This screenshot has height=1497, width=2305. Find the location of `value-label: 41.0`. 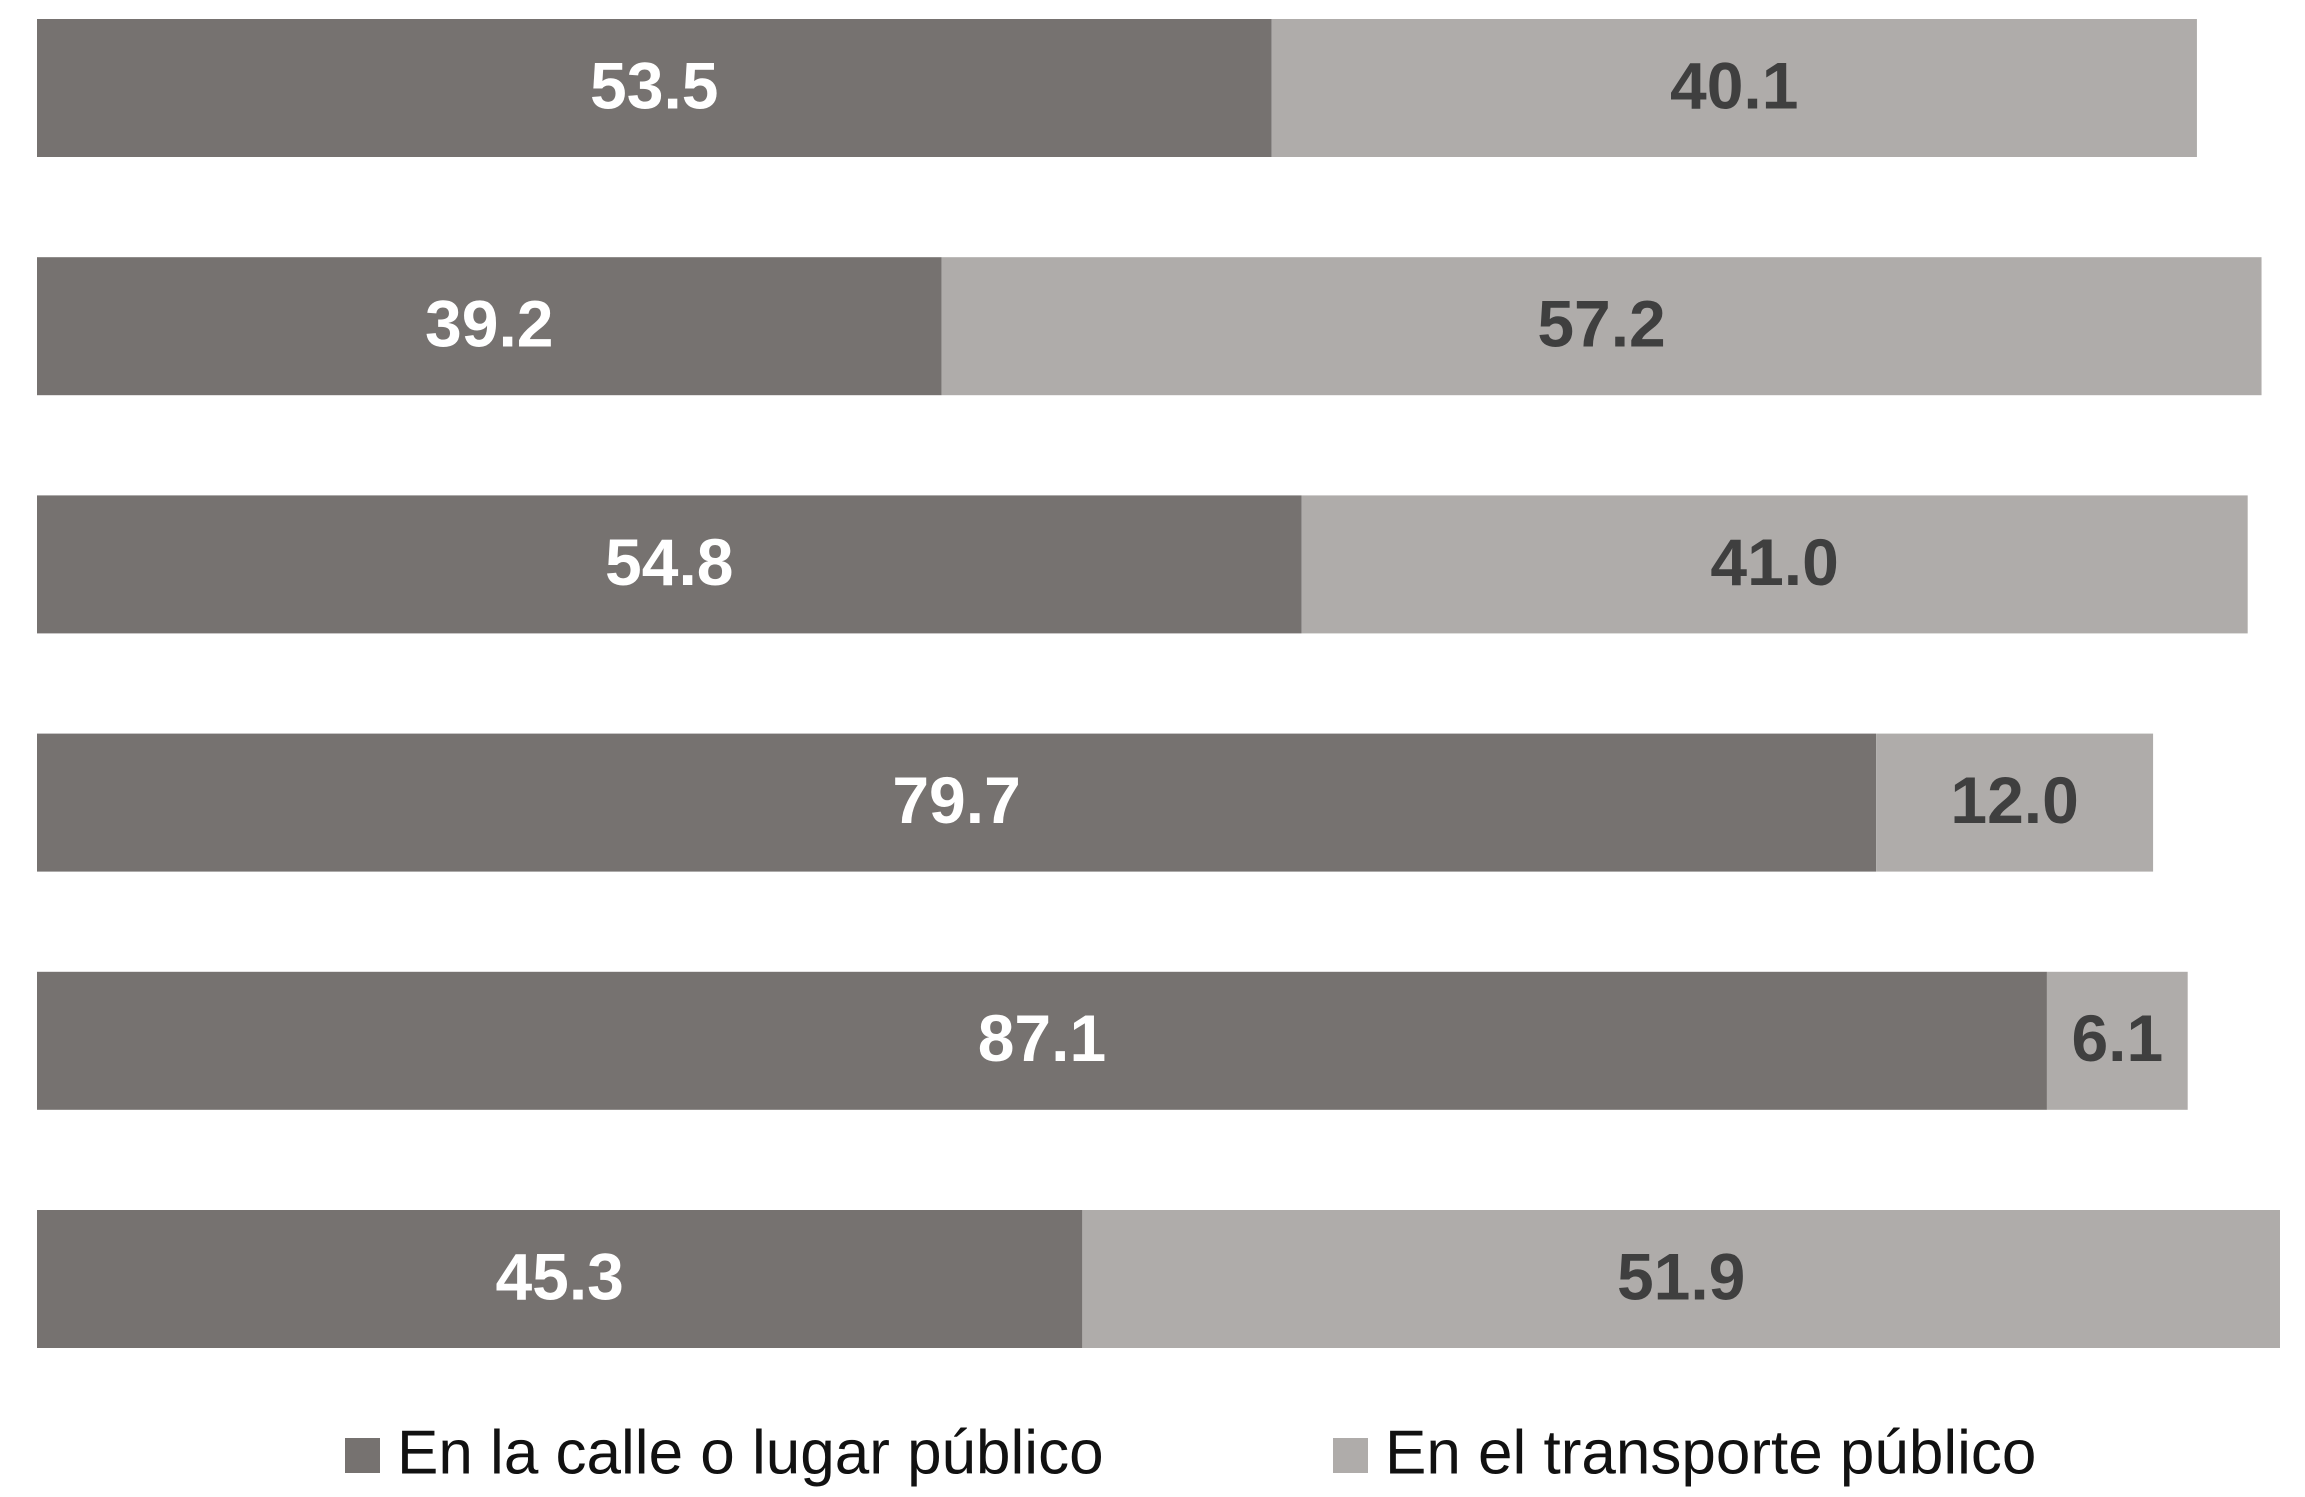

value-label: 41.0 is located at coordinates (1774, 562).